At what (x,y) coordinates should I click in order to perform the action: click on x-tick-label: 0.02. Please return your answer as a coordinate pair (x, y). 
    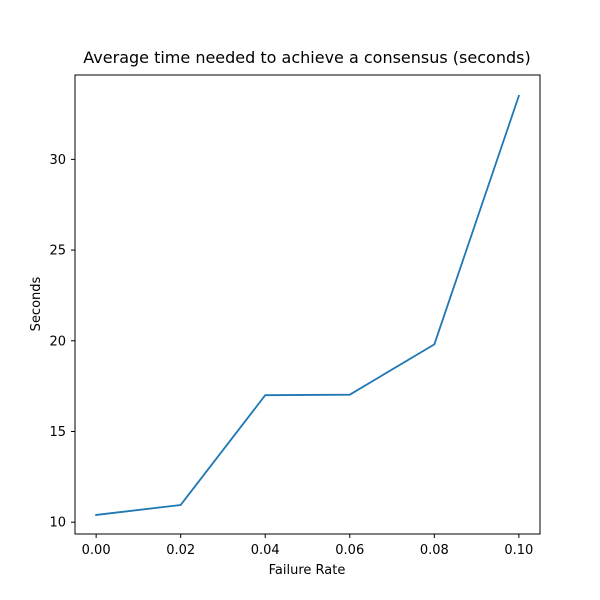
    Looking at the image, I should click on (180, 550).